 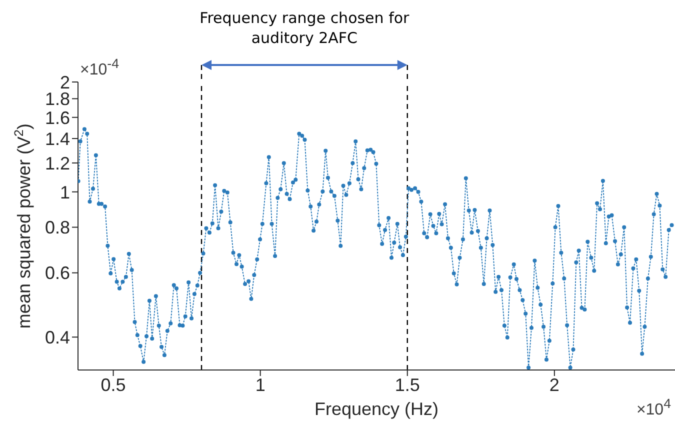 I want to click on text: ×10$^{4}$, so click(x=653, y=408).